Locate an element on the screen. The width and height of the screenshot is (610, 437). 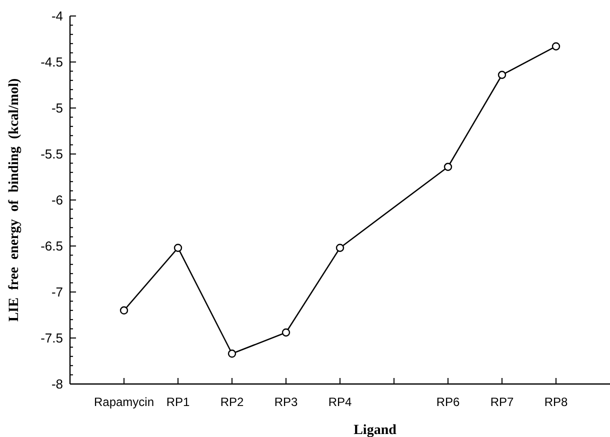
y-tick-label: -5.5 is located at coordinates (51, 154).